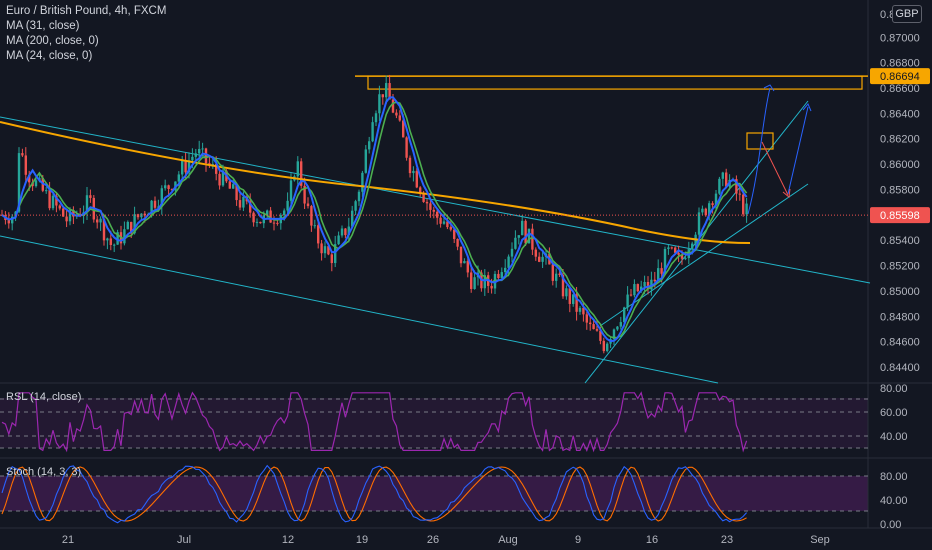 This screenshot has height=550, width=932. I want to click on stoch-label: Stoch (14, 3, 3), so click(44, 472).